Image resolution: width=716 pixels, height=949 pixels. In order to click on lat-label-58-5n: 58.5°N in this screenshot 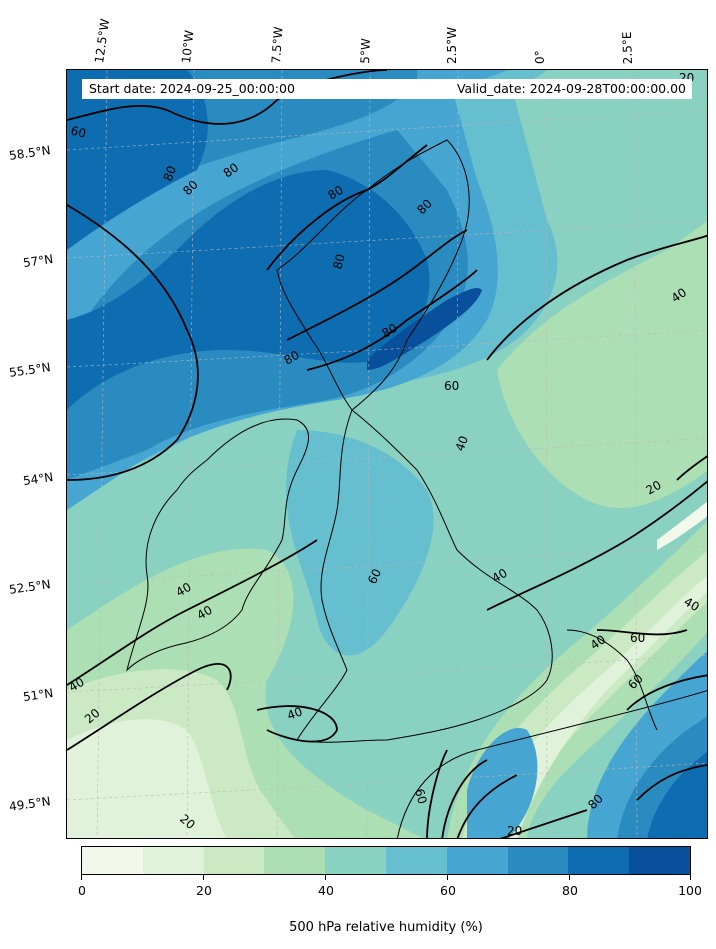, I will do `click(30, 153)`.